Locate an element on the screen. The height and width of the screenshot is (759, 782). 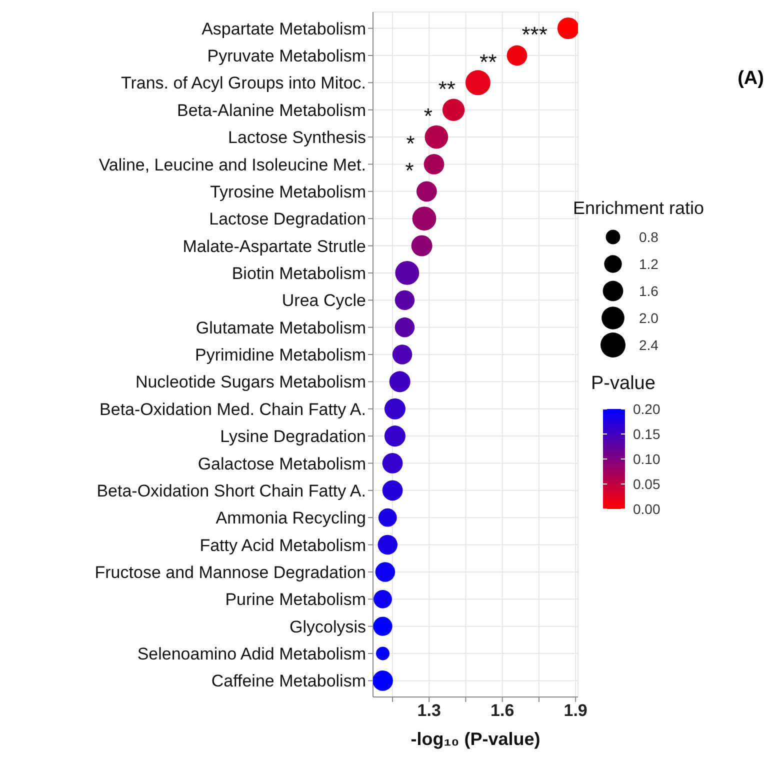
y-tick-label: Pyrimidine Metabolism is located at coordinates (280, 355).